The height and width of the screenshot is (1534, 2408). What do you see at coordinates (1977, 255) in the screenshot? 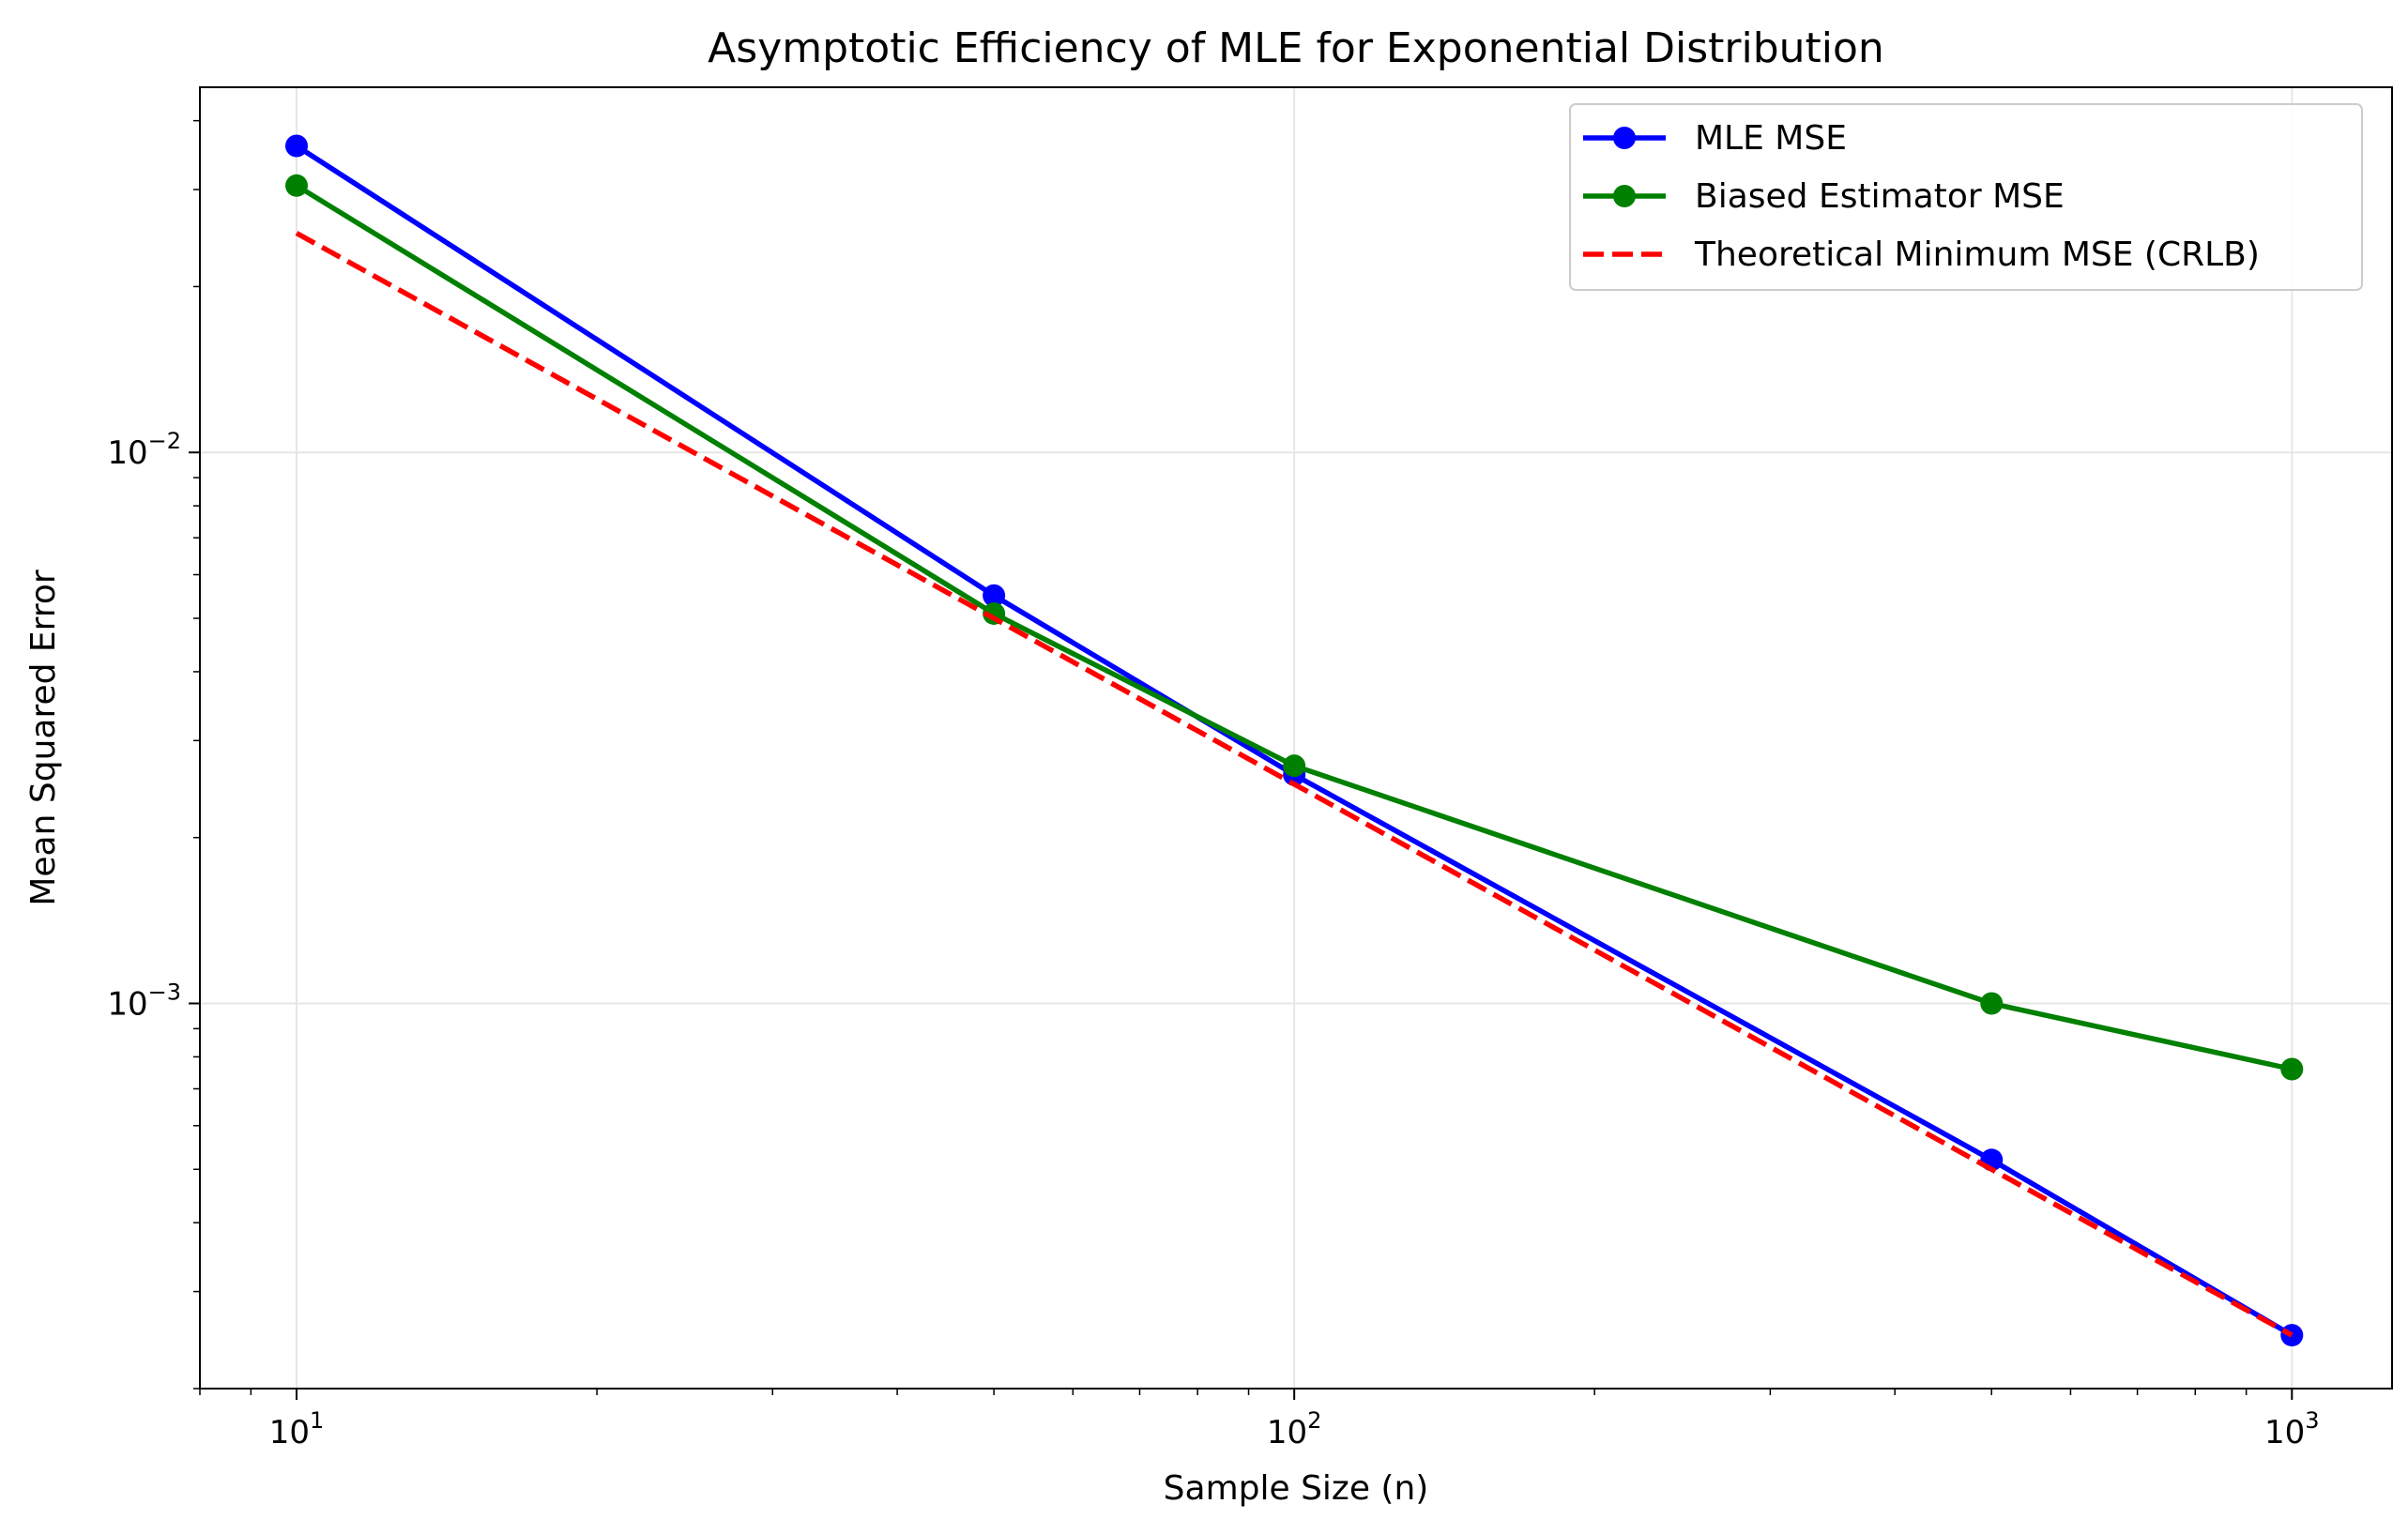
I see `legend-label-2: Theoretical Minimum MSE (CRLB)` at bounding box center [1977, 255].